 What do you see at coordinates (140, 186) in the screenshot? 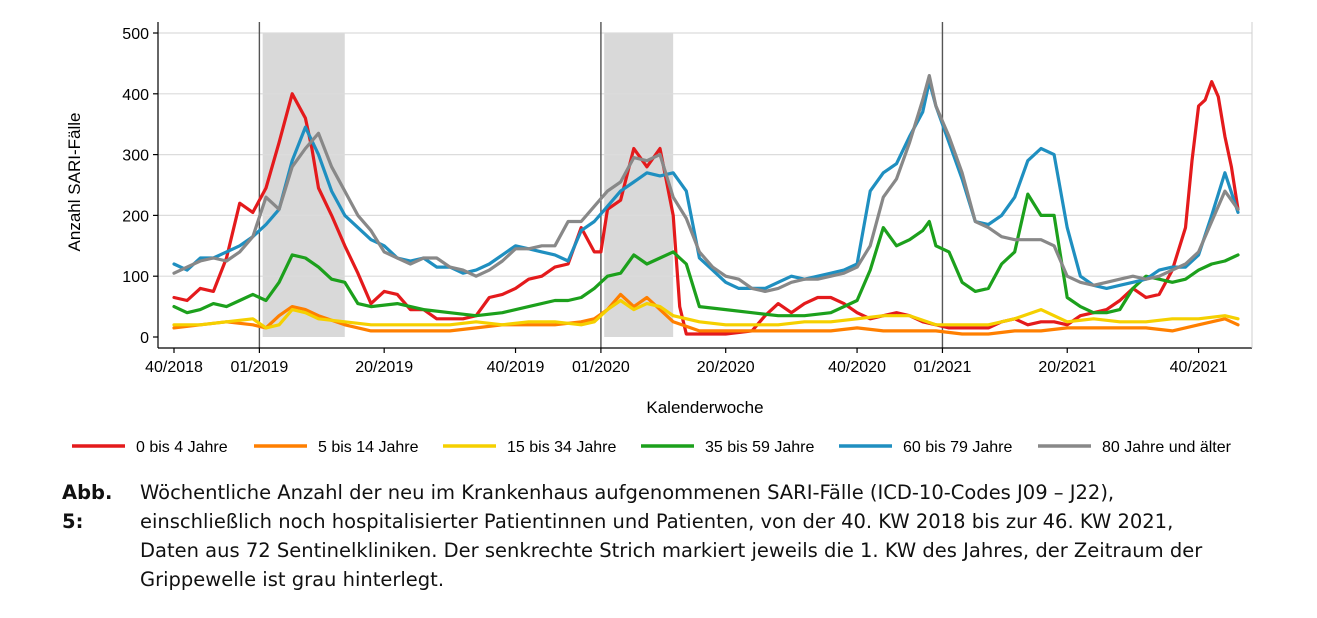
I see `y-tick-labels: 0 100 200 300 400 500` at bounding box center [140, 186].